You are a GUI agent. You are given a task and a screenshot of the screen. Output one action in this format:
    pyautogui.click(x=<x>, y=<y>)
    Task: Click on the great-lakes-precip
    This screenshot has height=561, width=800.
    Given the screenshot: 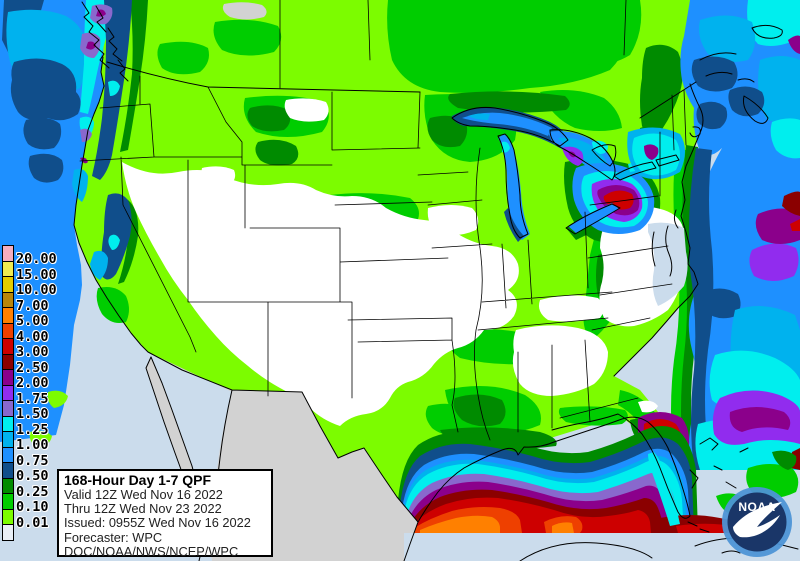 What is the action you would take?
    pyautogui.click(x=568, y=174)
    